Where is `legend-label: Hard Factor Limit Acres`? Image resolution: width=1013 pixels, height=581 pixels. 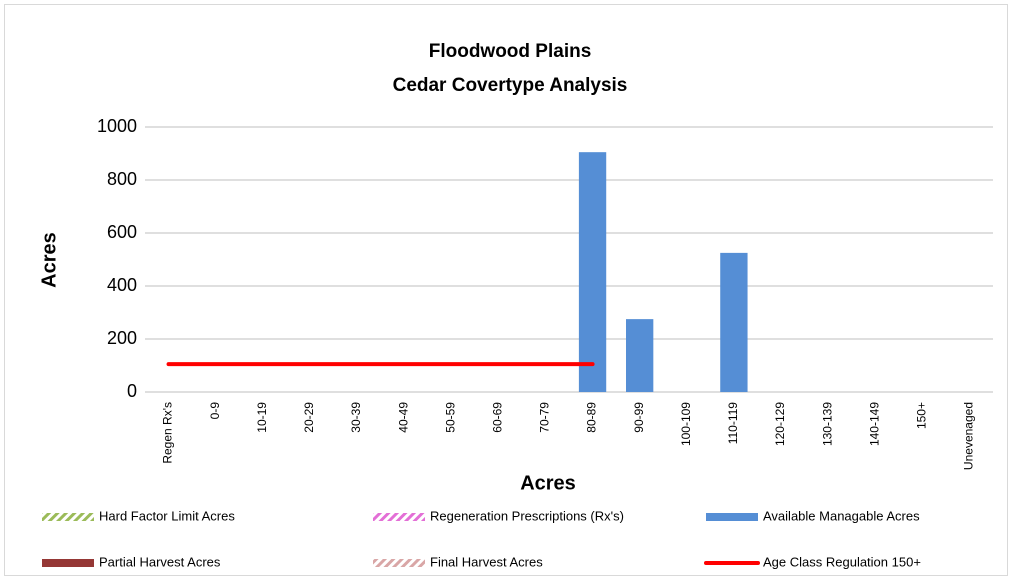 legend-label: Hard Factor Limit Acres is located at coordinates (167, 515).